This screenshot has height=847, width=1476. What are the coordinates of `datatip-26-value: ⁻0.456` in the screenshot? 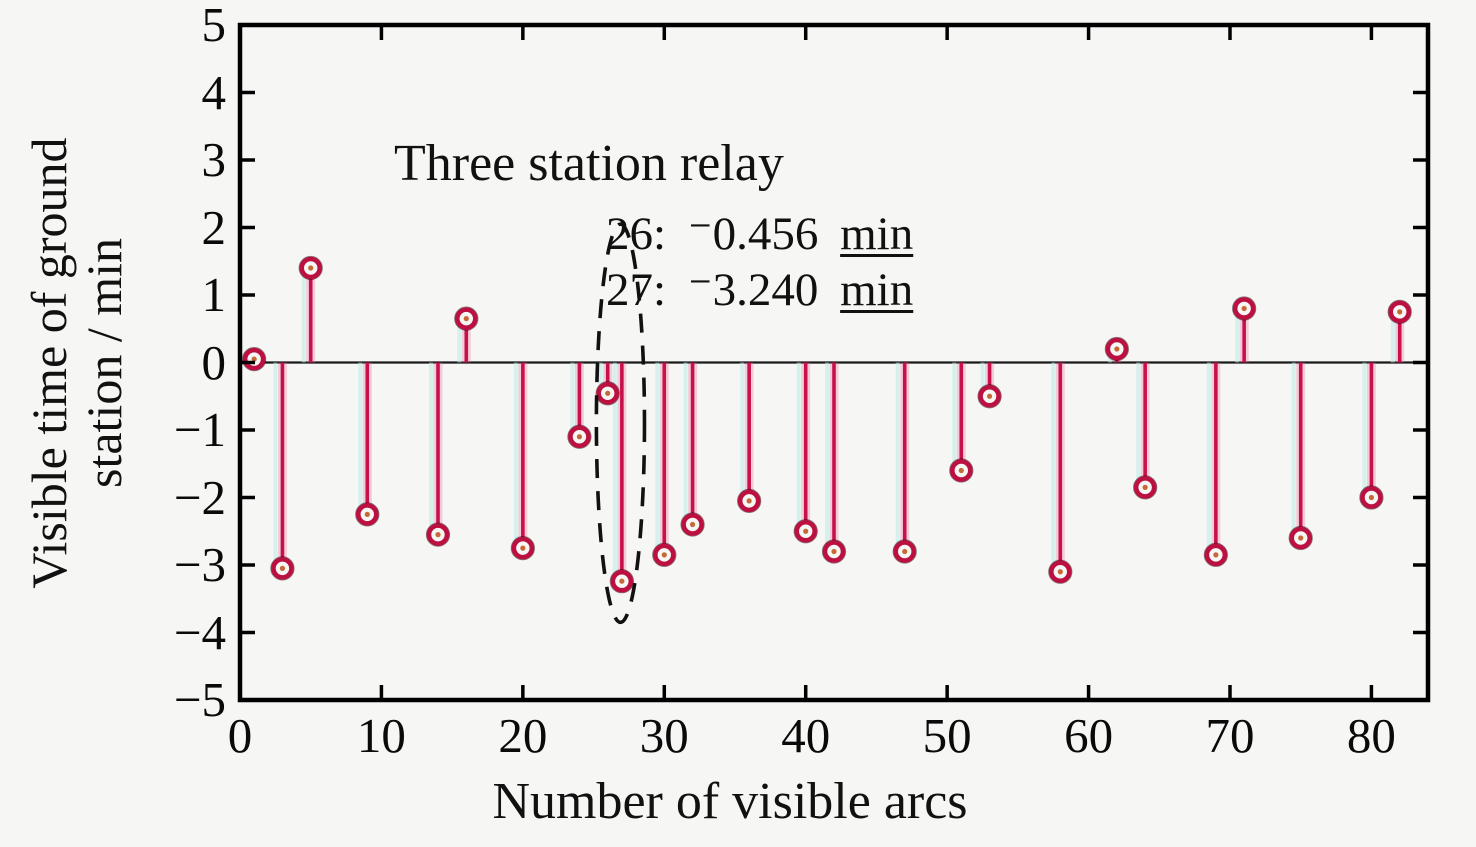 It's located at (753, 234).